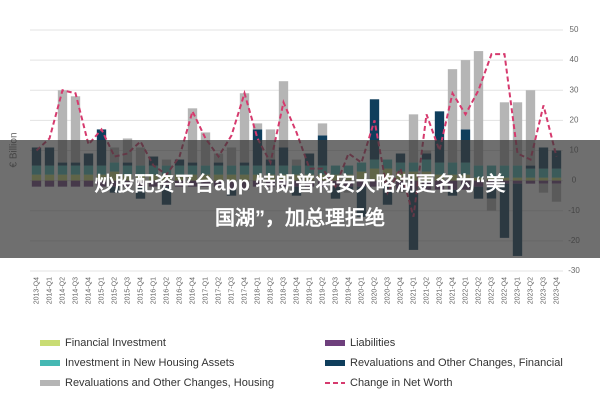 Image resolution: width=600 pixels, height=400 pixels. I want to click on x-tick-label: 2021-Q2, so click(426, 290).